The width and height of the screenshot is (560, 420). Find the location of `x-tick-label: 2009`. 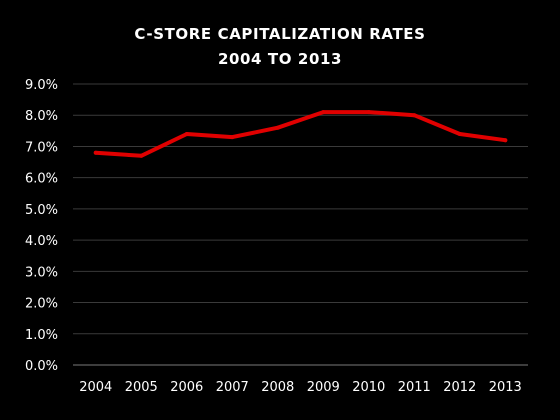

x-tick-label: 2009 is located at coordinates (323, 387).